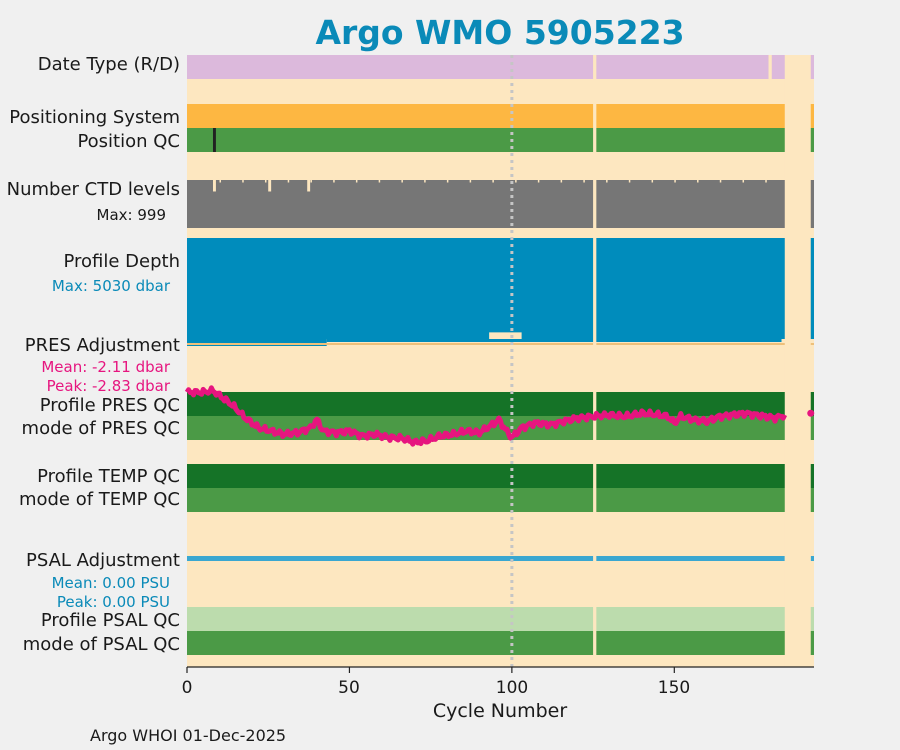  What do you see at coordinates (131, 215) in the screenshot?
I see `sublabel-ctd-max: Max: 999` at bounding box center [131, 215].